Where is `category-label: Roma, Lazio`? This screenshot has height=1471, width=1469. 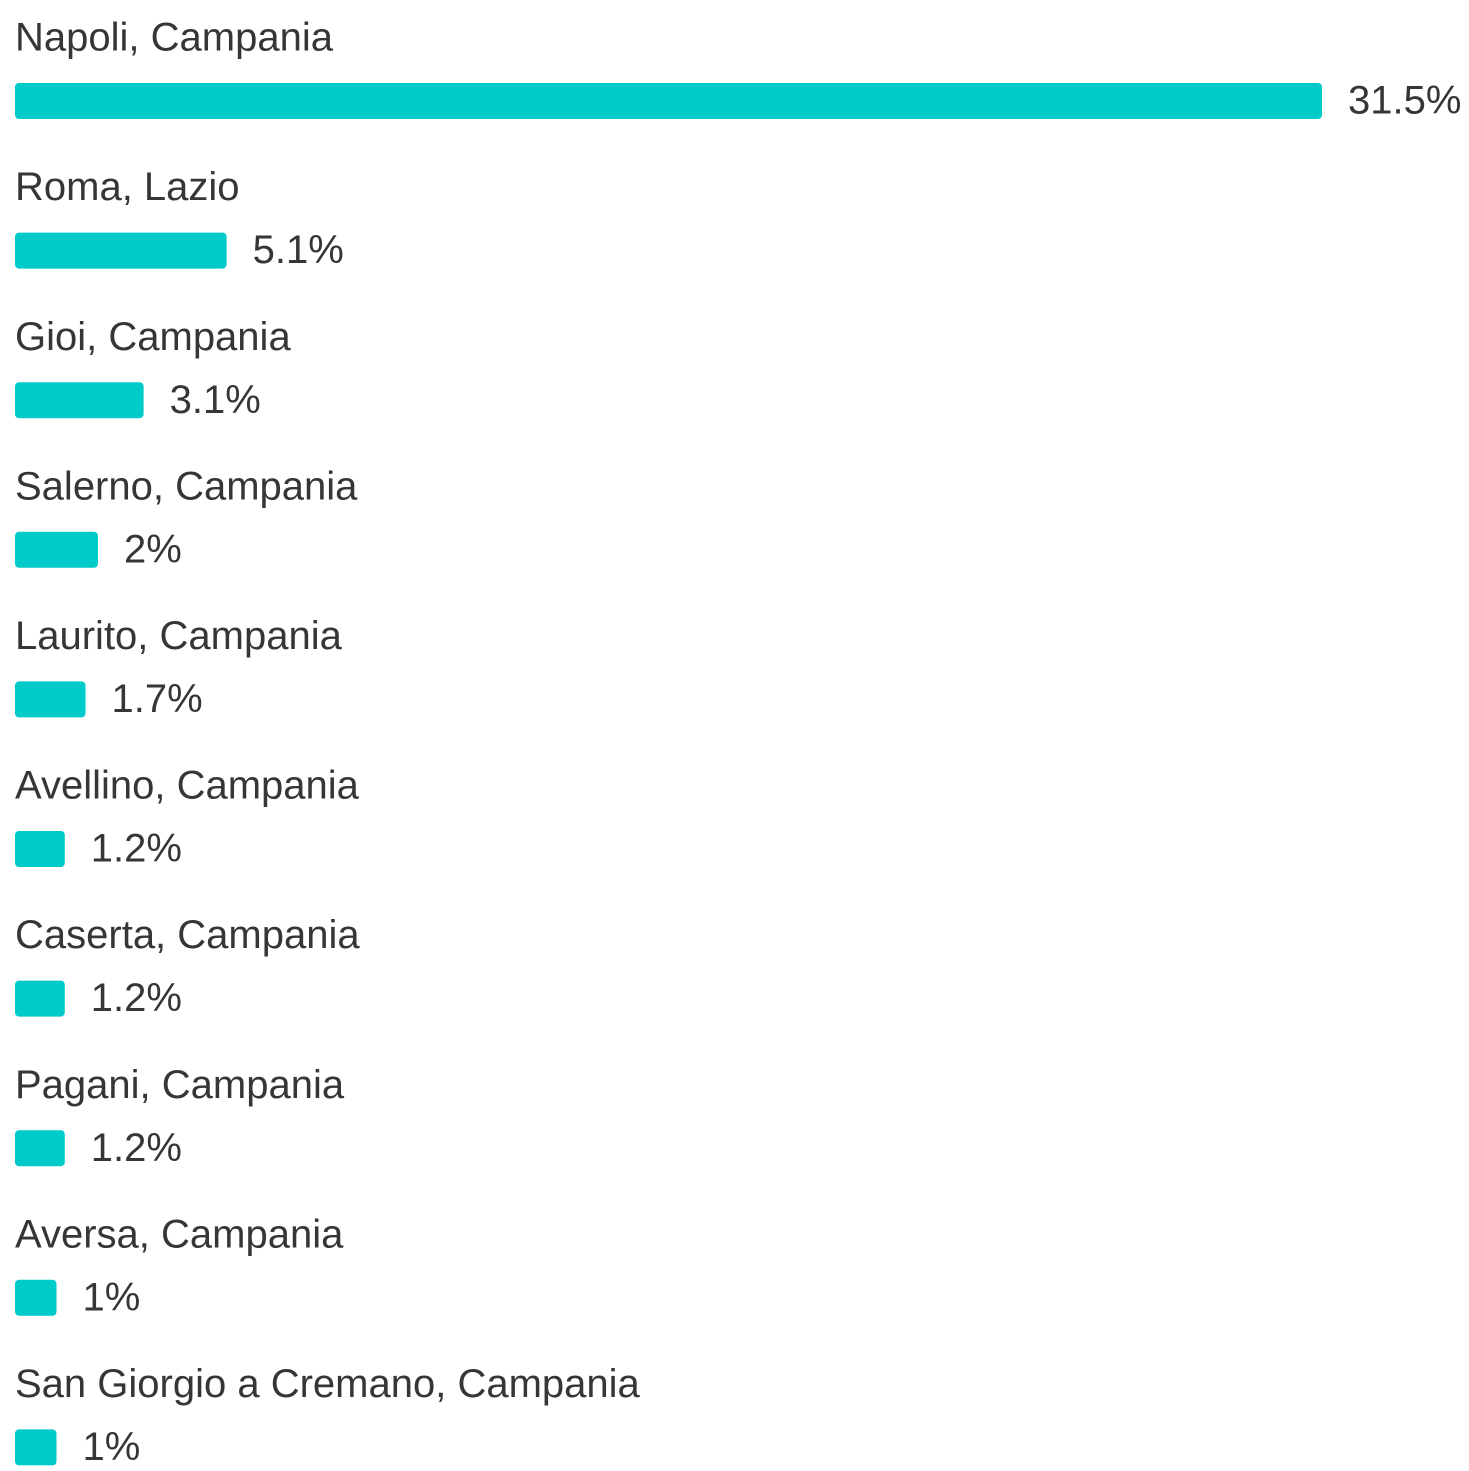 category-label: Roma, Lazio is located at coordinates (127, 187).